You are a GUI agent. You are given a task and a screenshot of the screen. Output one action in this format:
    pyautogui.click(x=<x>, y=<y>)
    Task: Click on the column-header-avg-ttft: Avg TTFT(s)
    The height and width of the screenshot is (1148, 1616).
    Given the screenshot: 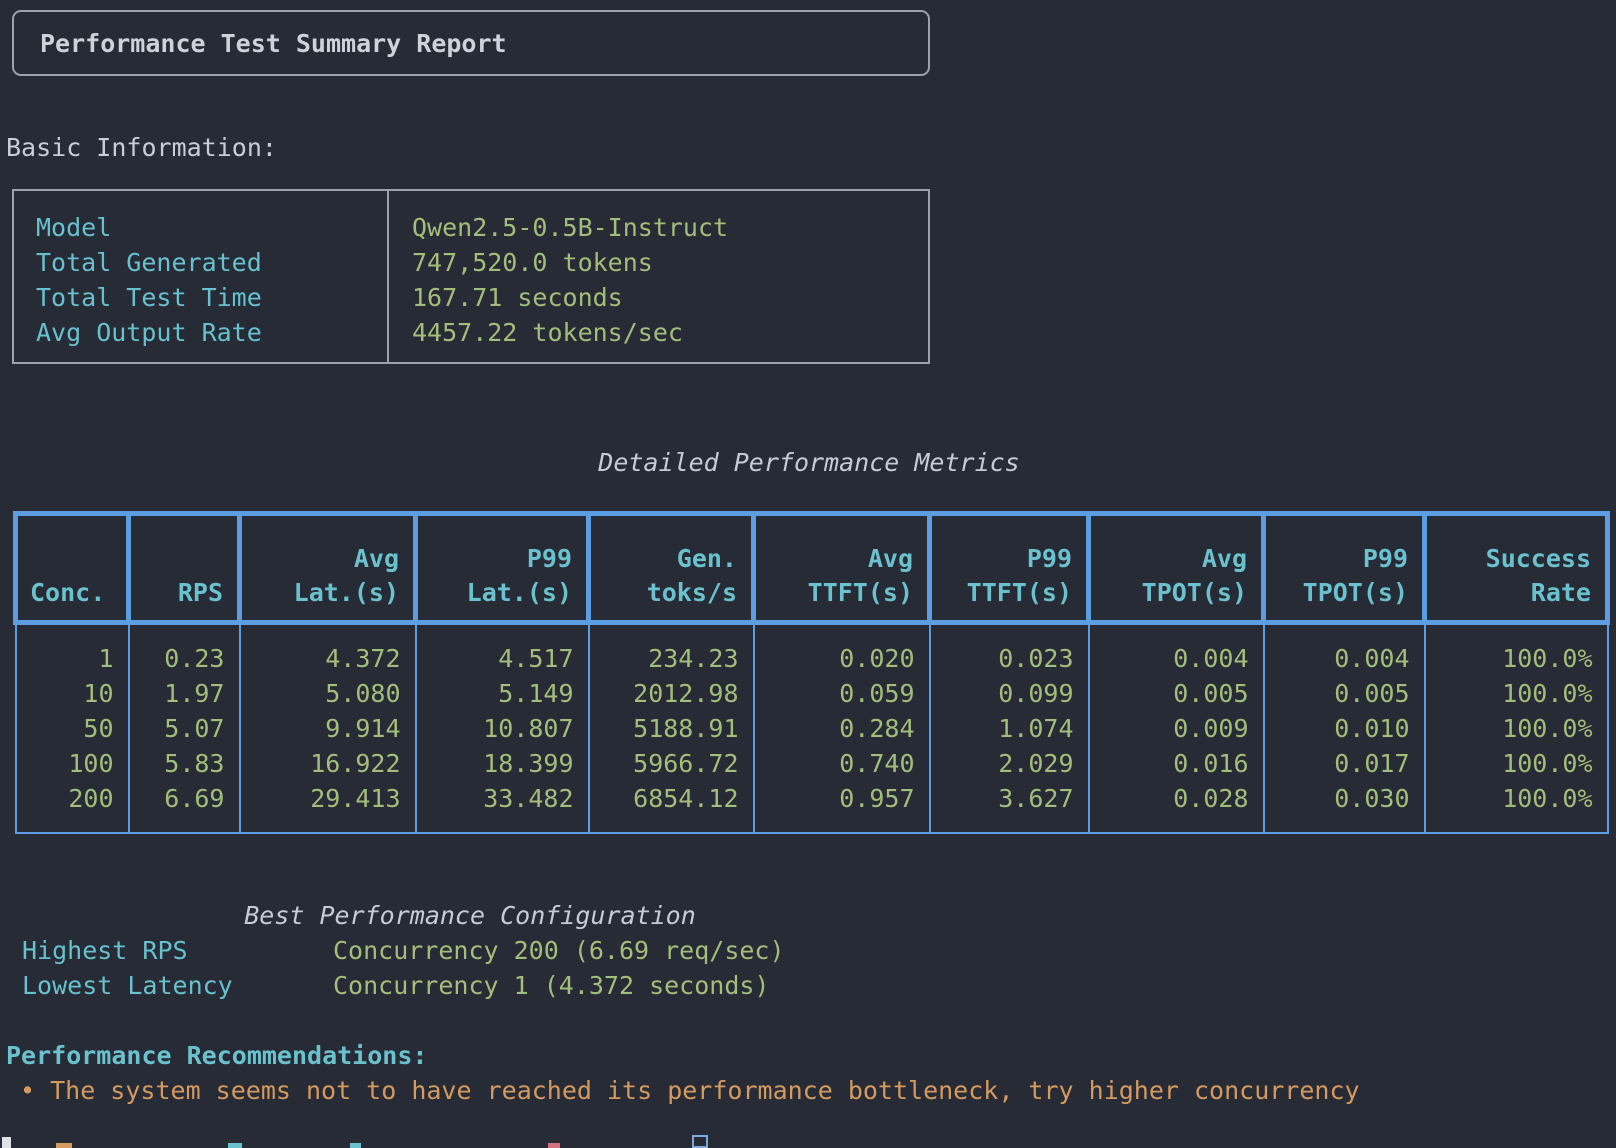 What is the action you would take?
    pyautogui.click(x=841, y=568)
    